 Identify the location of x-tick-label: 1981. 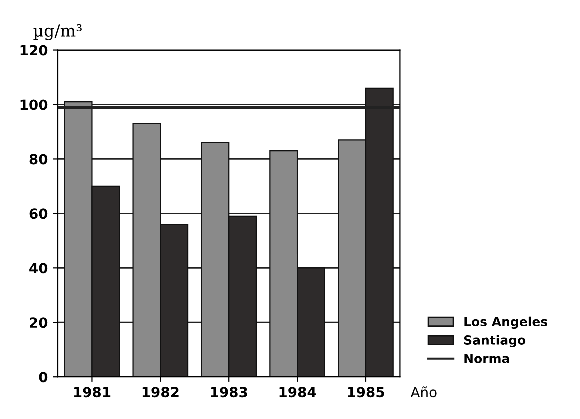
(92, 392).